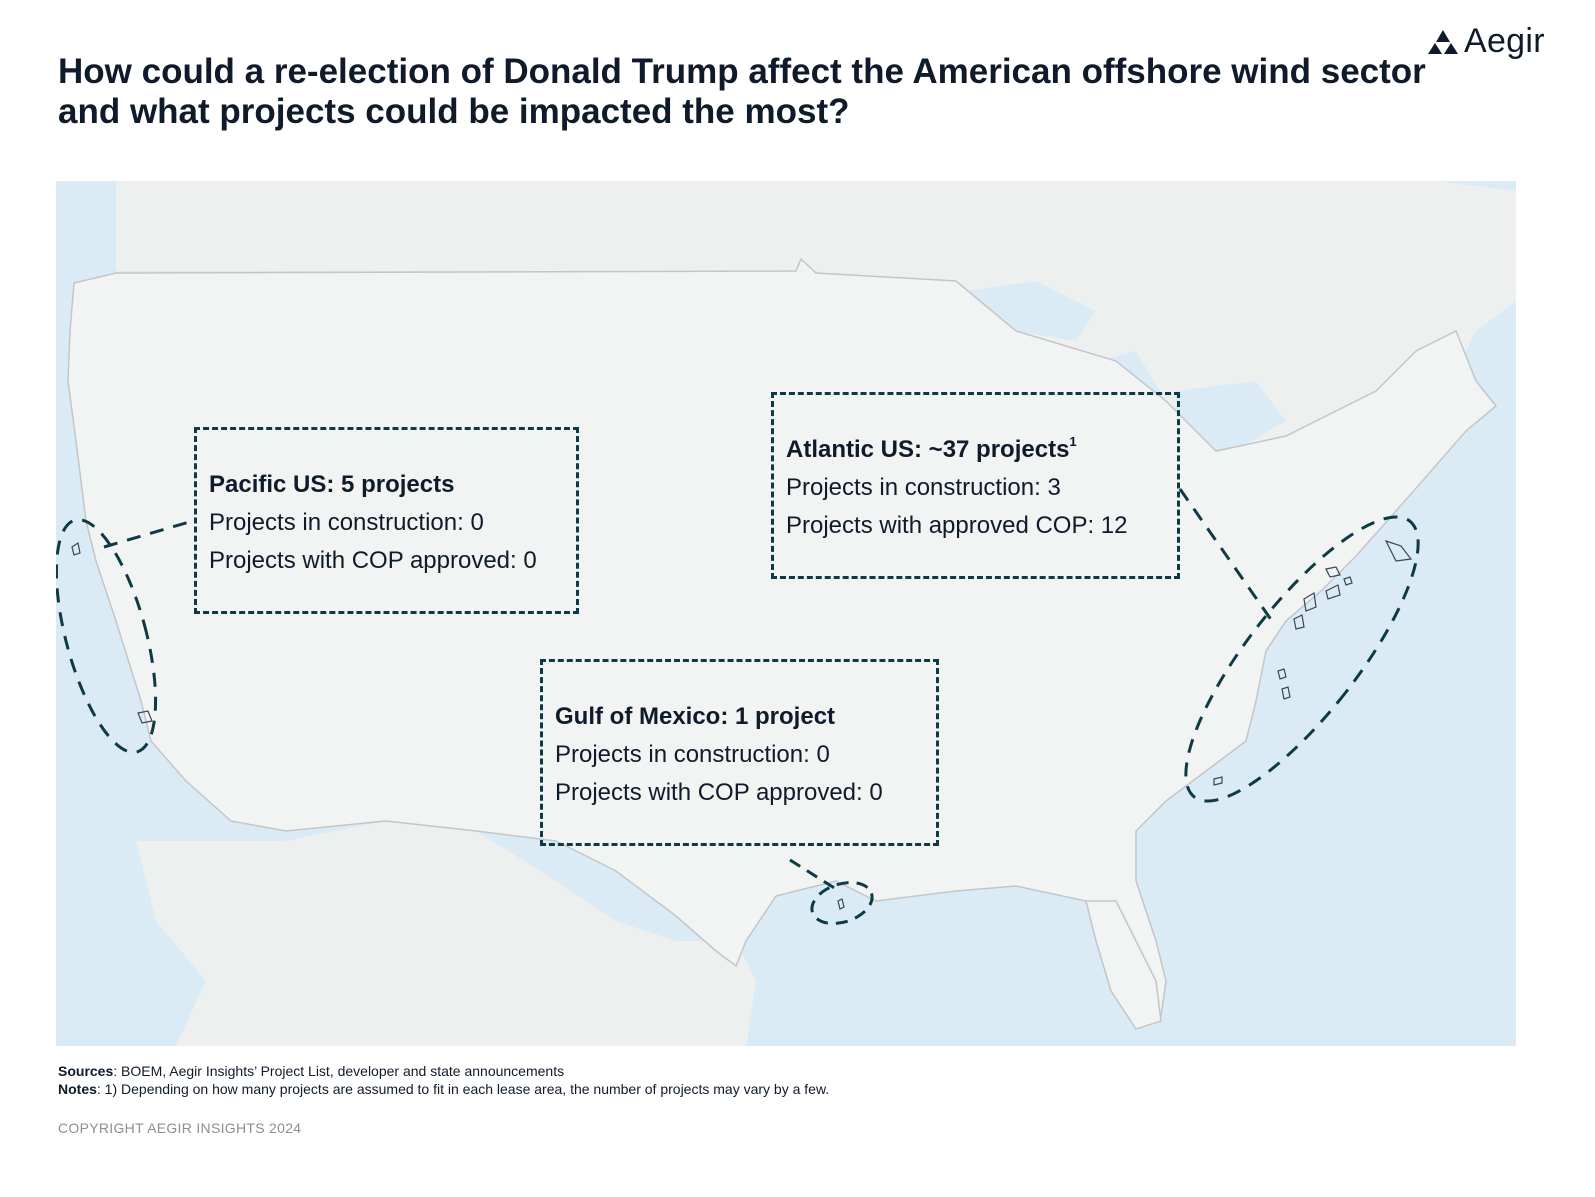  Describe the element at coordinates (373, 560) in the screenshot. I see `pacific-cop: Projects with COP approved: 0` at that location.